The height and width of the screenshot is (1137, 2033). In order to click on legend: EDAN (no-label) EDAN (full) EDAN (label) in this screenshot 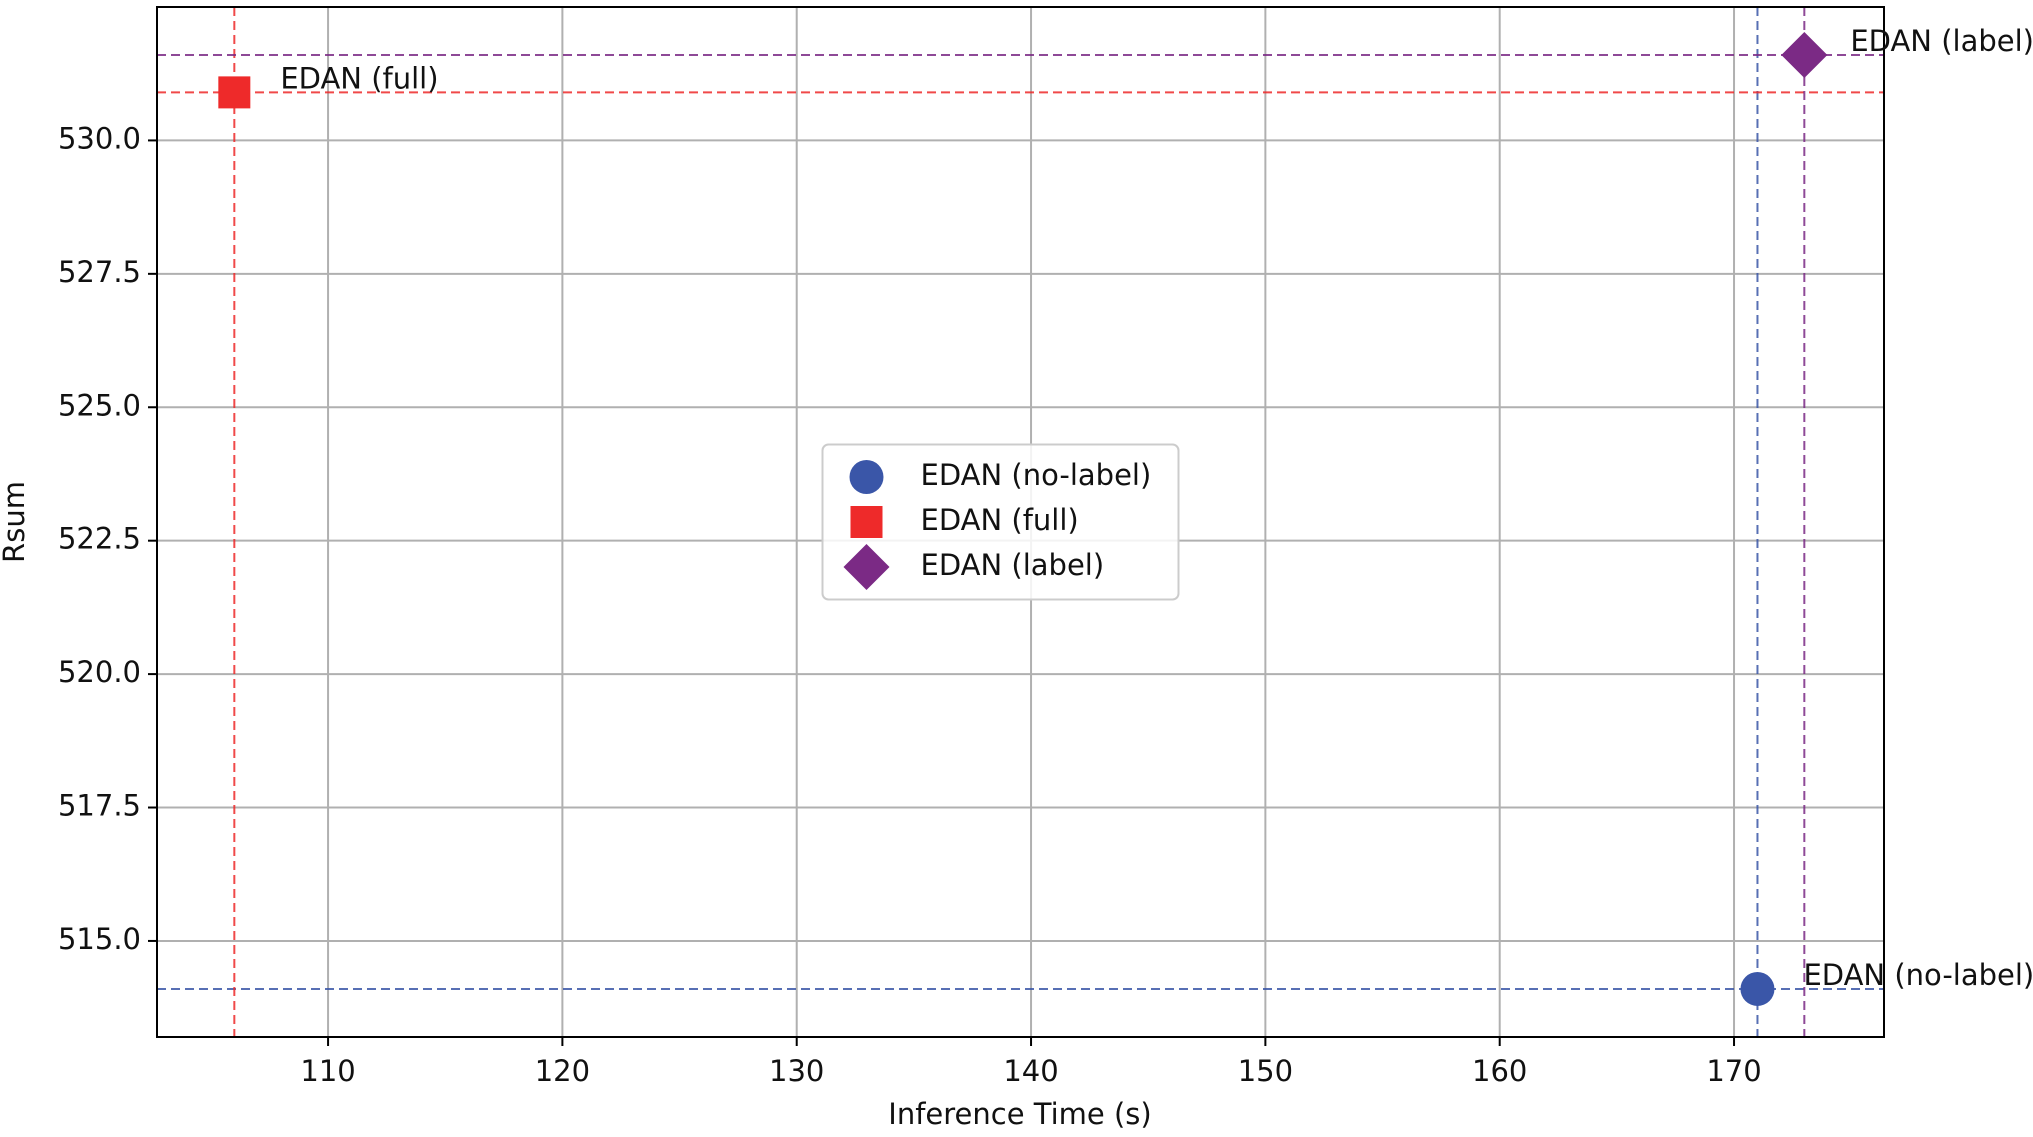, I will do `click(1000, 522)`.